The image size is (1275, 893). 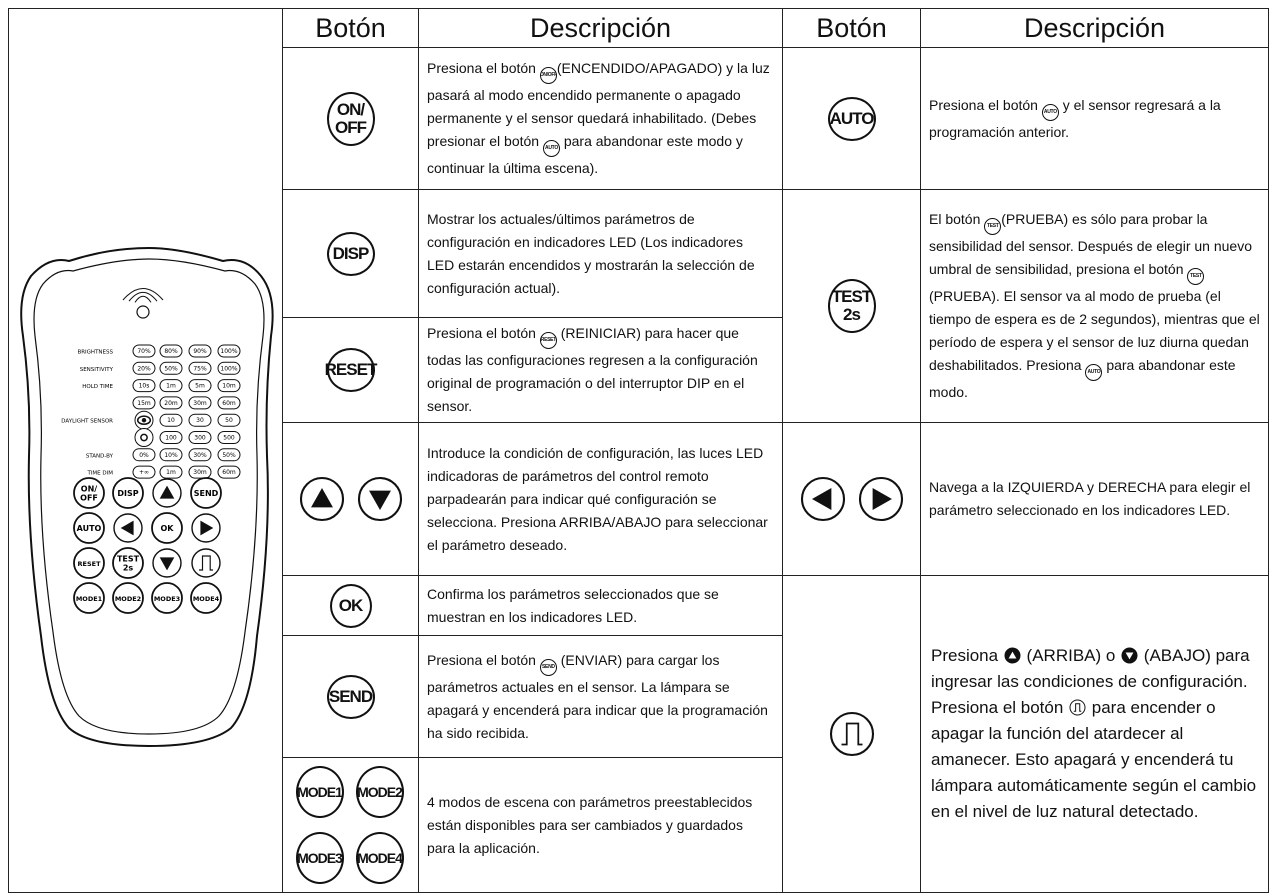 I want to click on led-key-label: 60m, so click(x=229, y=472).